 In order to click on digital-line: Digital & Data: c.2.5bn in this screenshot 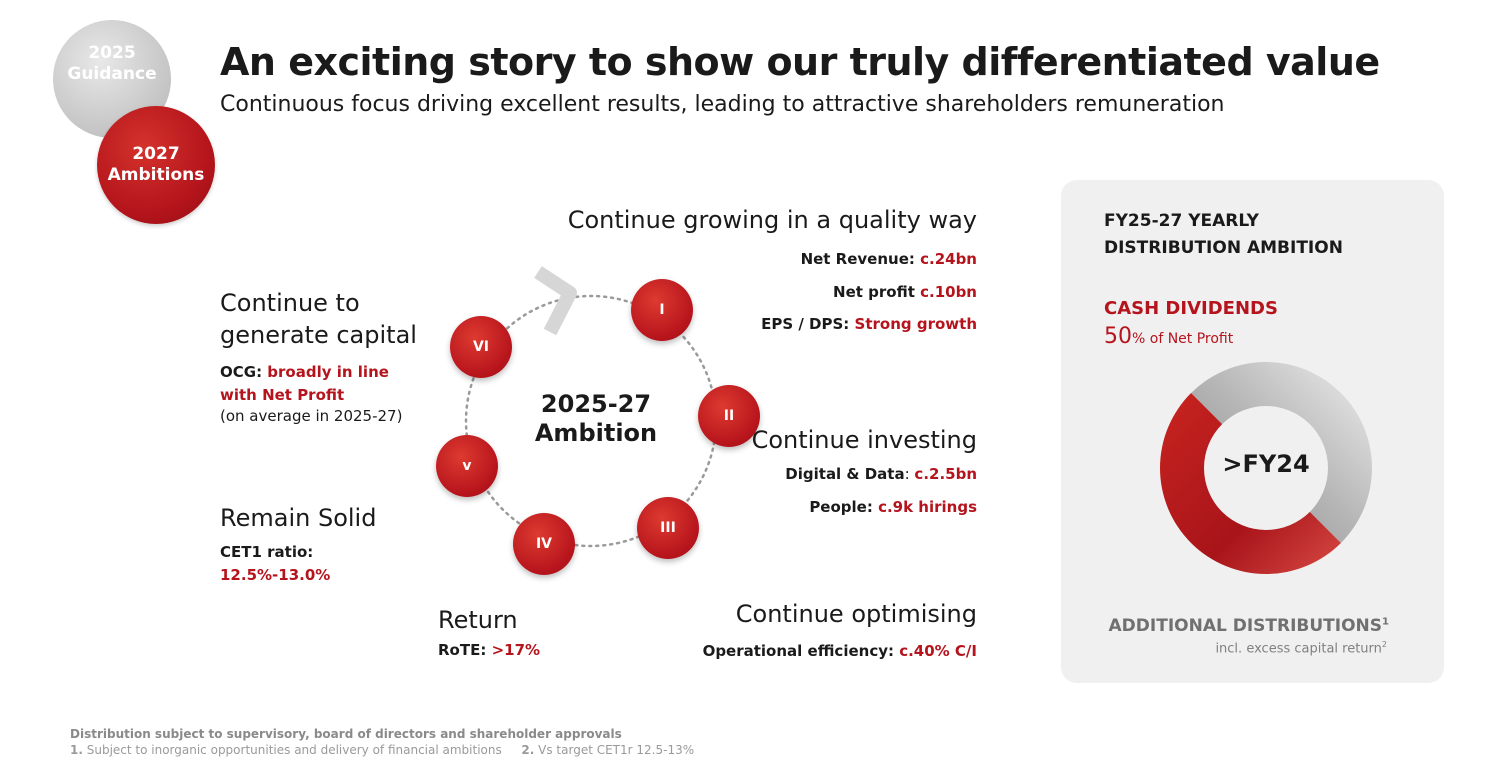, I will do `click(881, 474)`.